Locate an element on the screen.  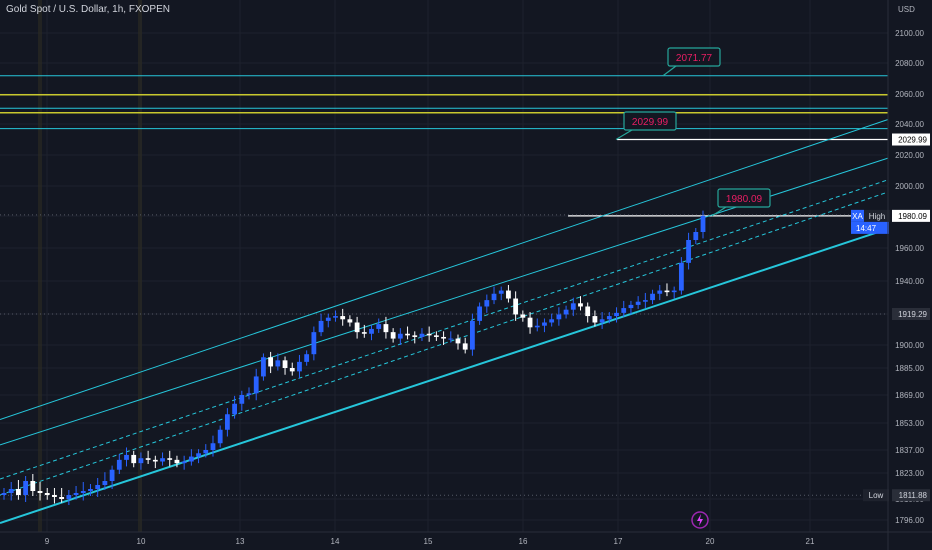
lightning-bolt-icon is located at coordinates (700, 520).